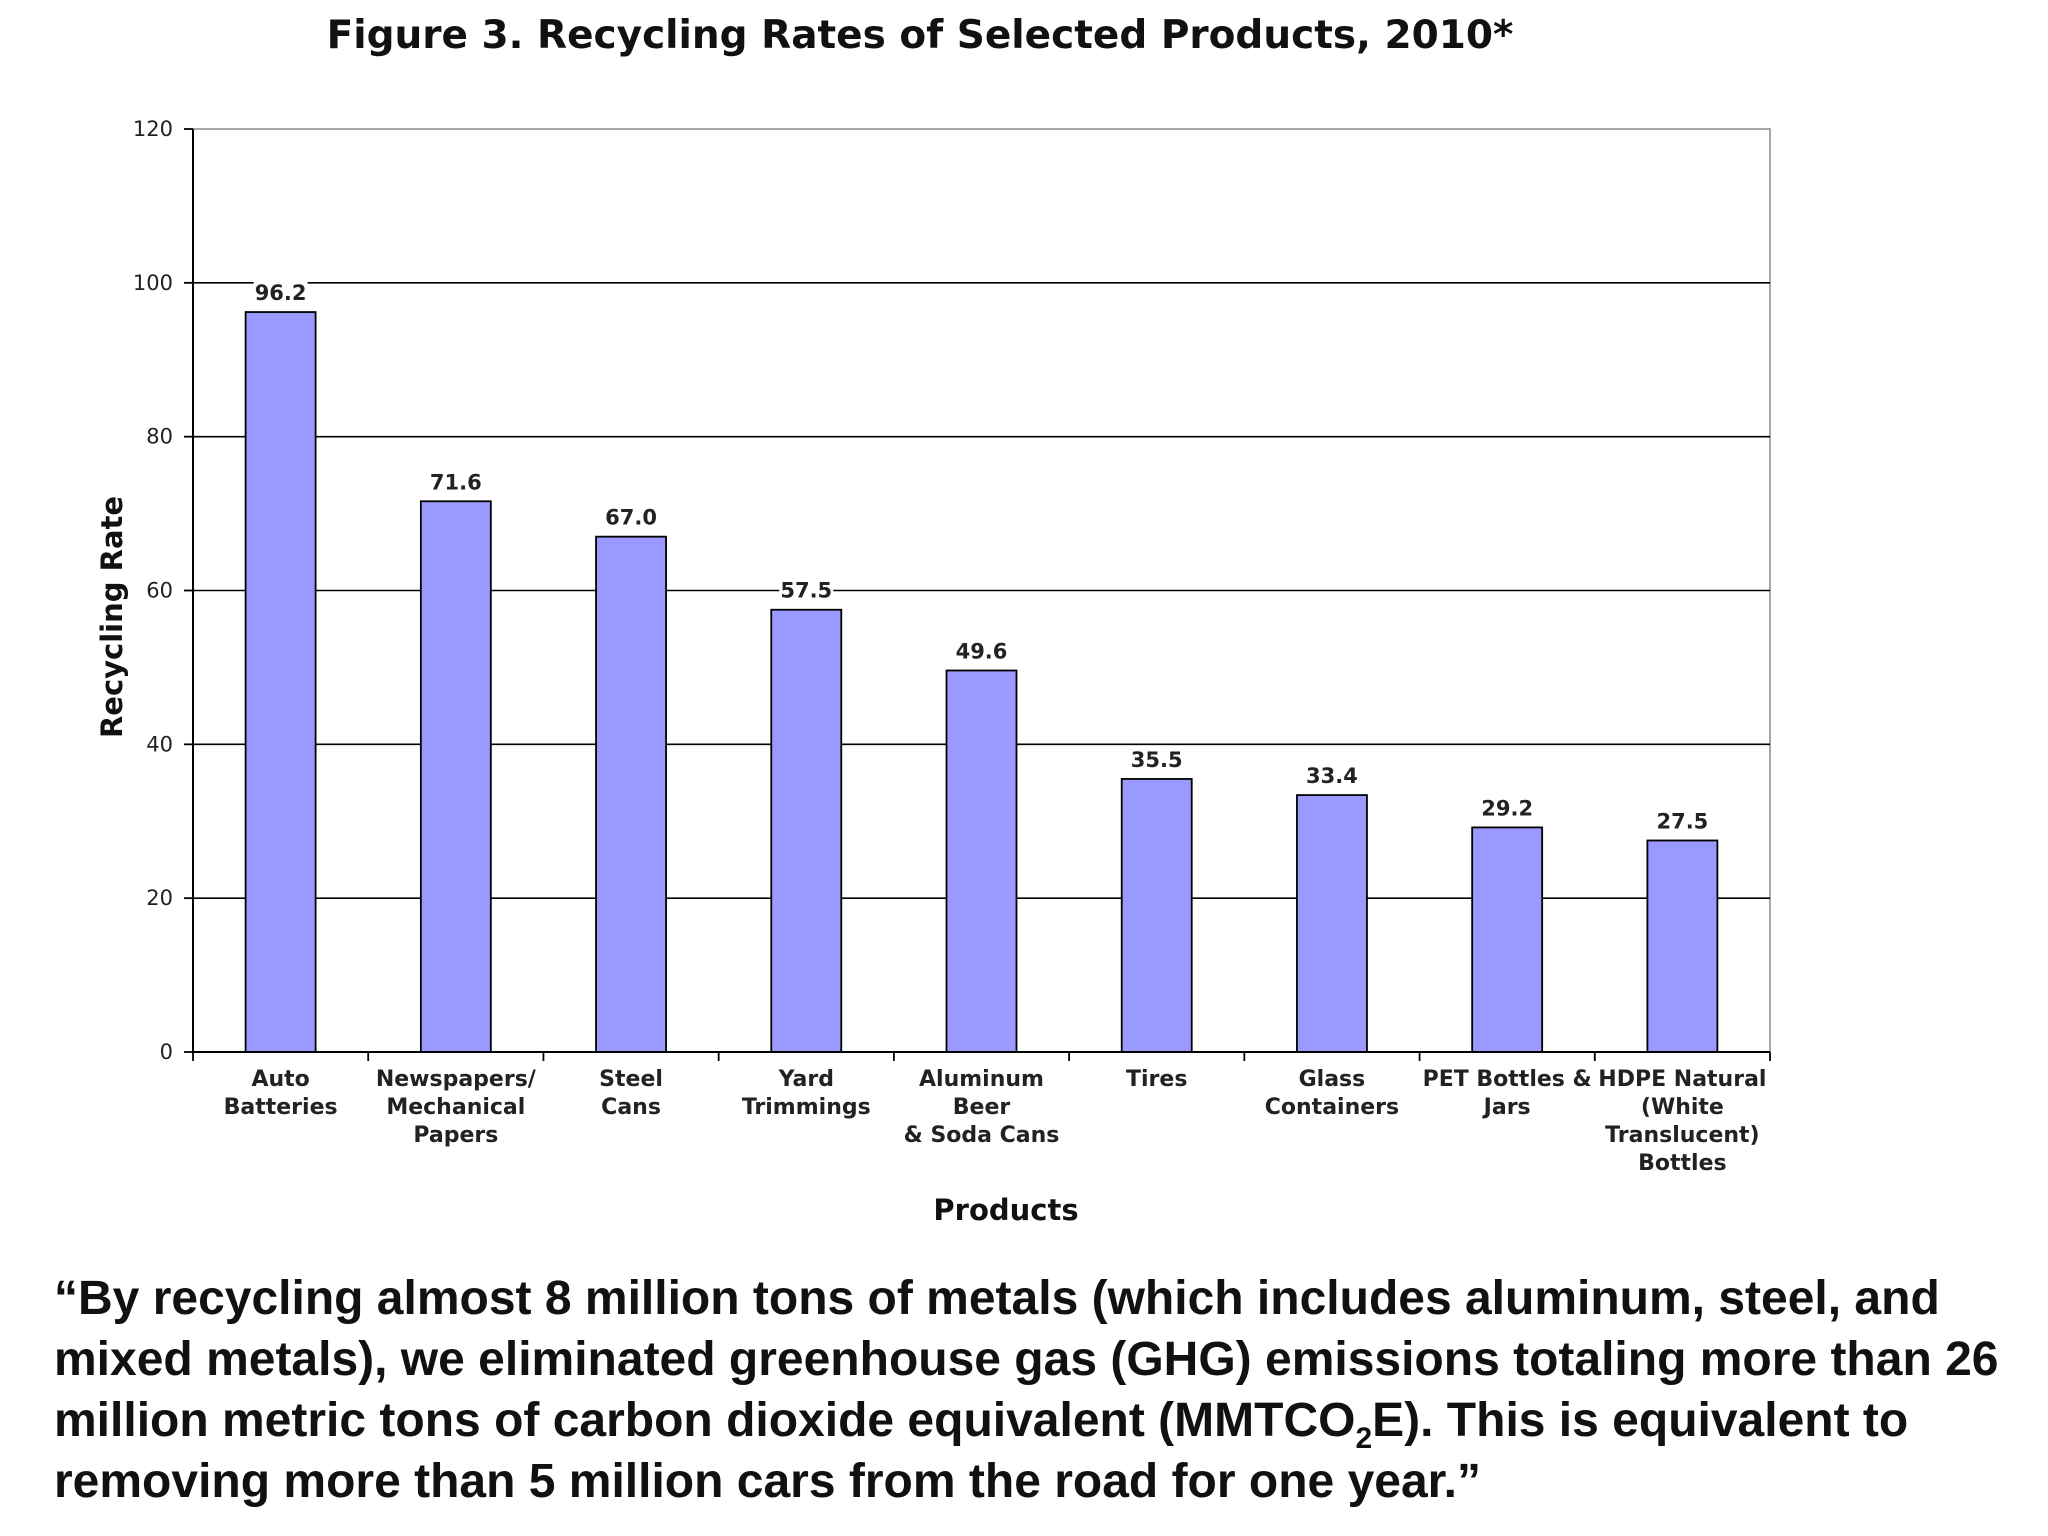  What do you see at coordinates (806, 1093) in the screenshot?
I see `category-label: Yard Trimmings` at bounding box center [806, 1093].